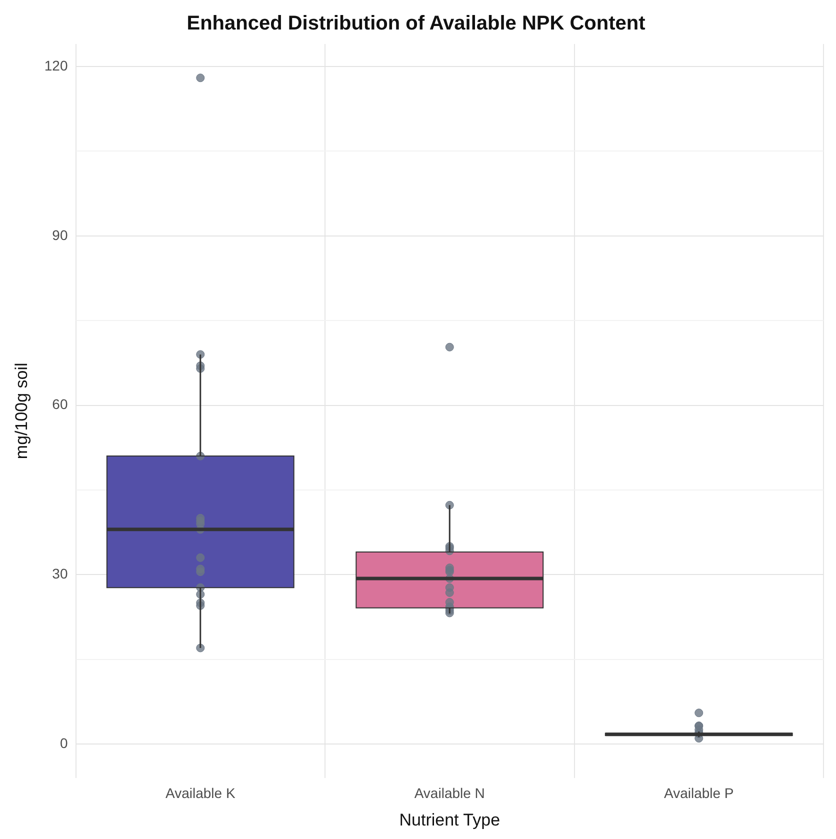  I want to click on x-tick-label: Available K, so click(200, 793).